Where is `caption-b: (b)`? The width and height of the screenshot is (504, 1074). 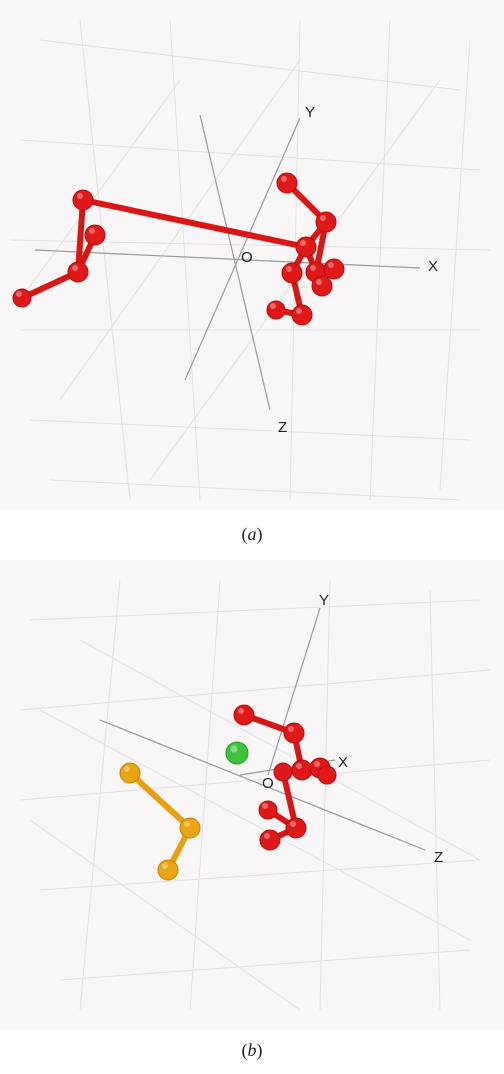 caption-b: (b) is located at coordinates (252, 1050).